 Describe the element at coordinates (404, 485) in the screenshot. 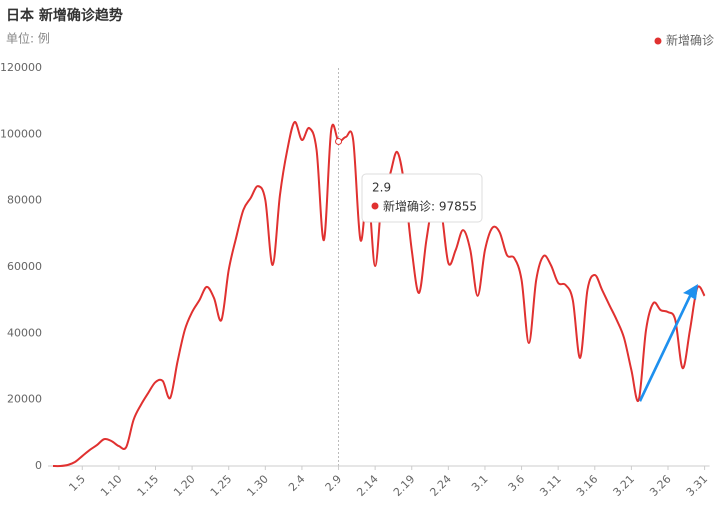

I see `x-tick-label: 2.19` at that location.